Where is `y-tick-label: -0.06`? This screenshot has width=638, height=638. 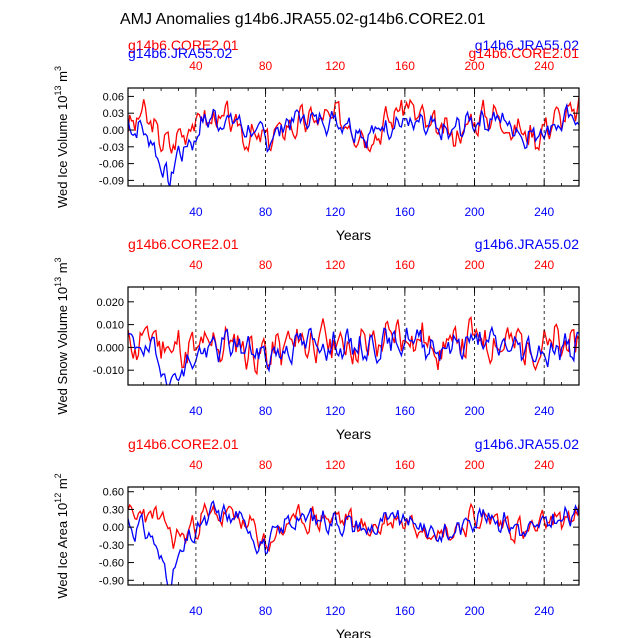 y-tick-label: -0.06 is located at coordinates (111, 165).